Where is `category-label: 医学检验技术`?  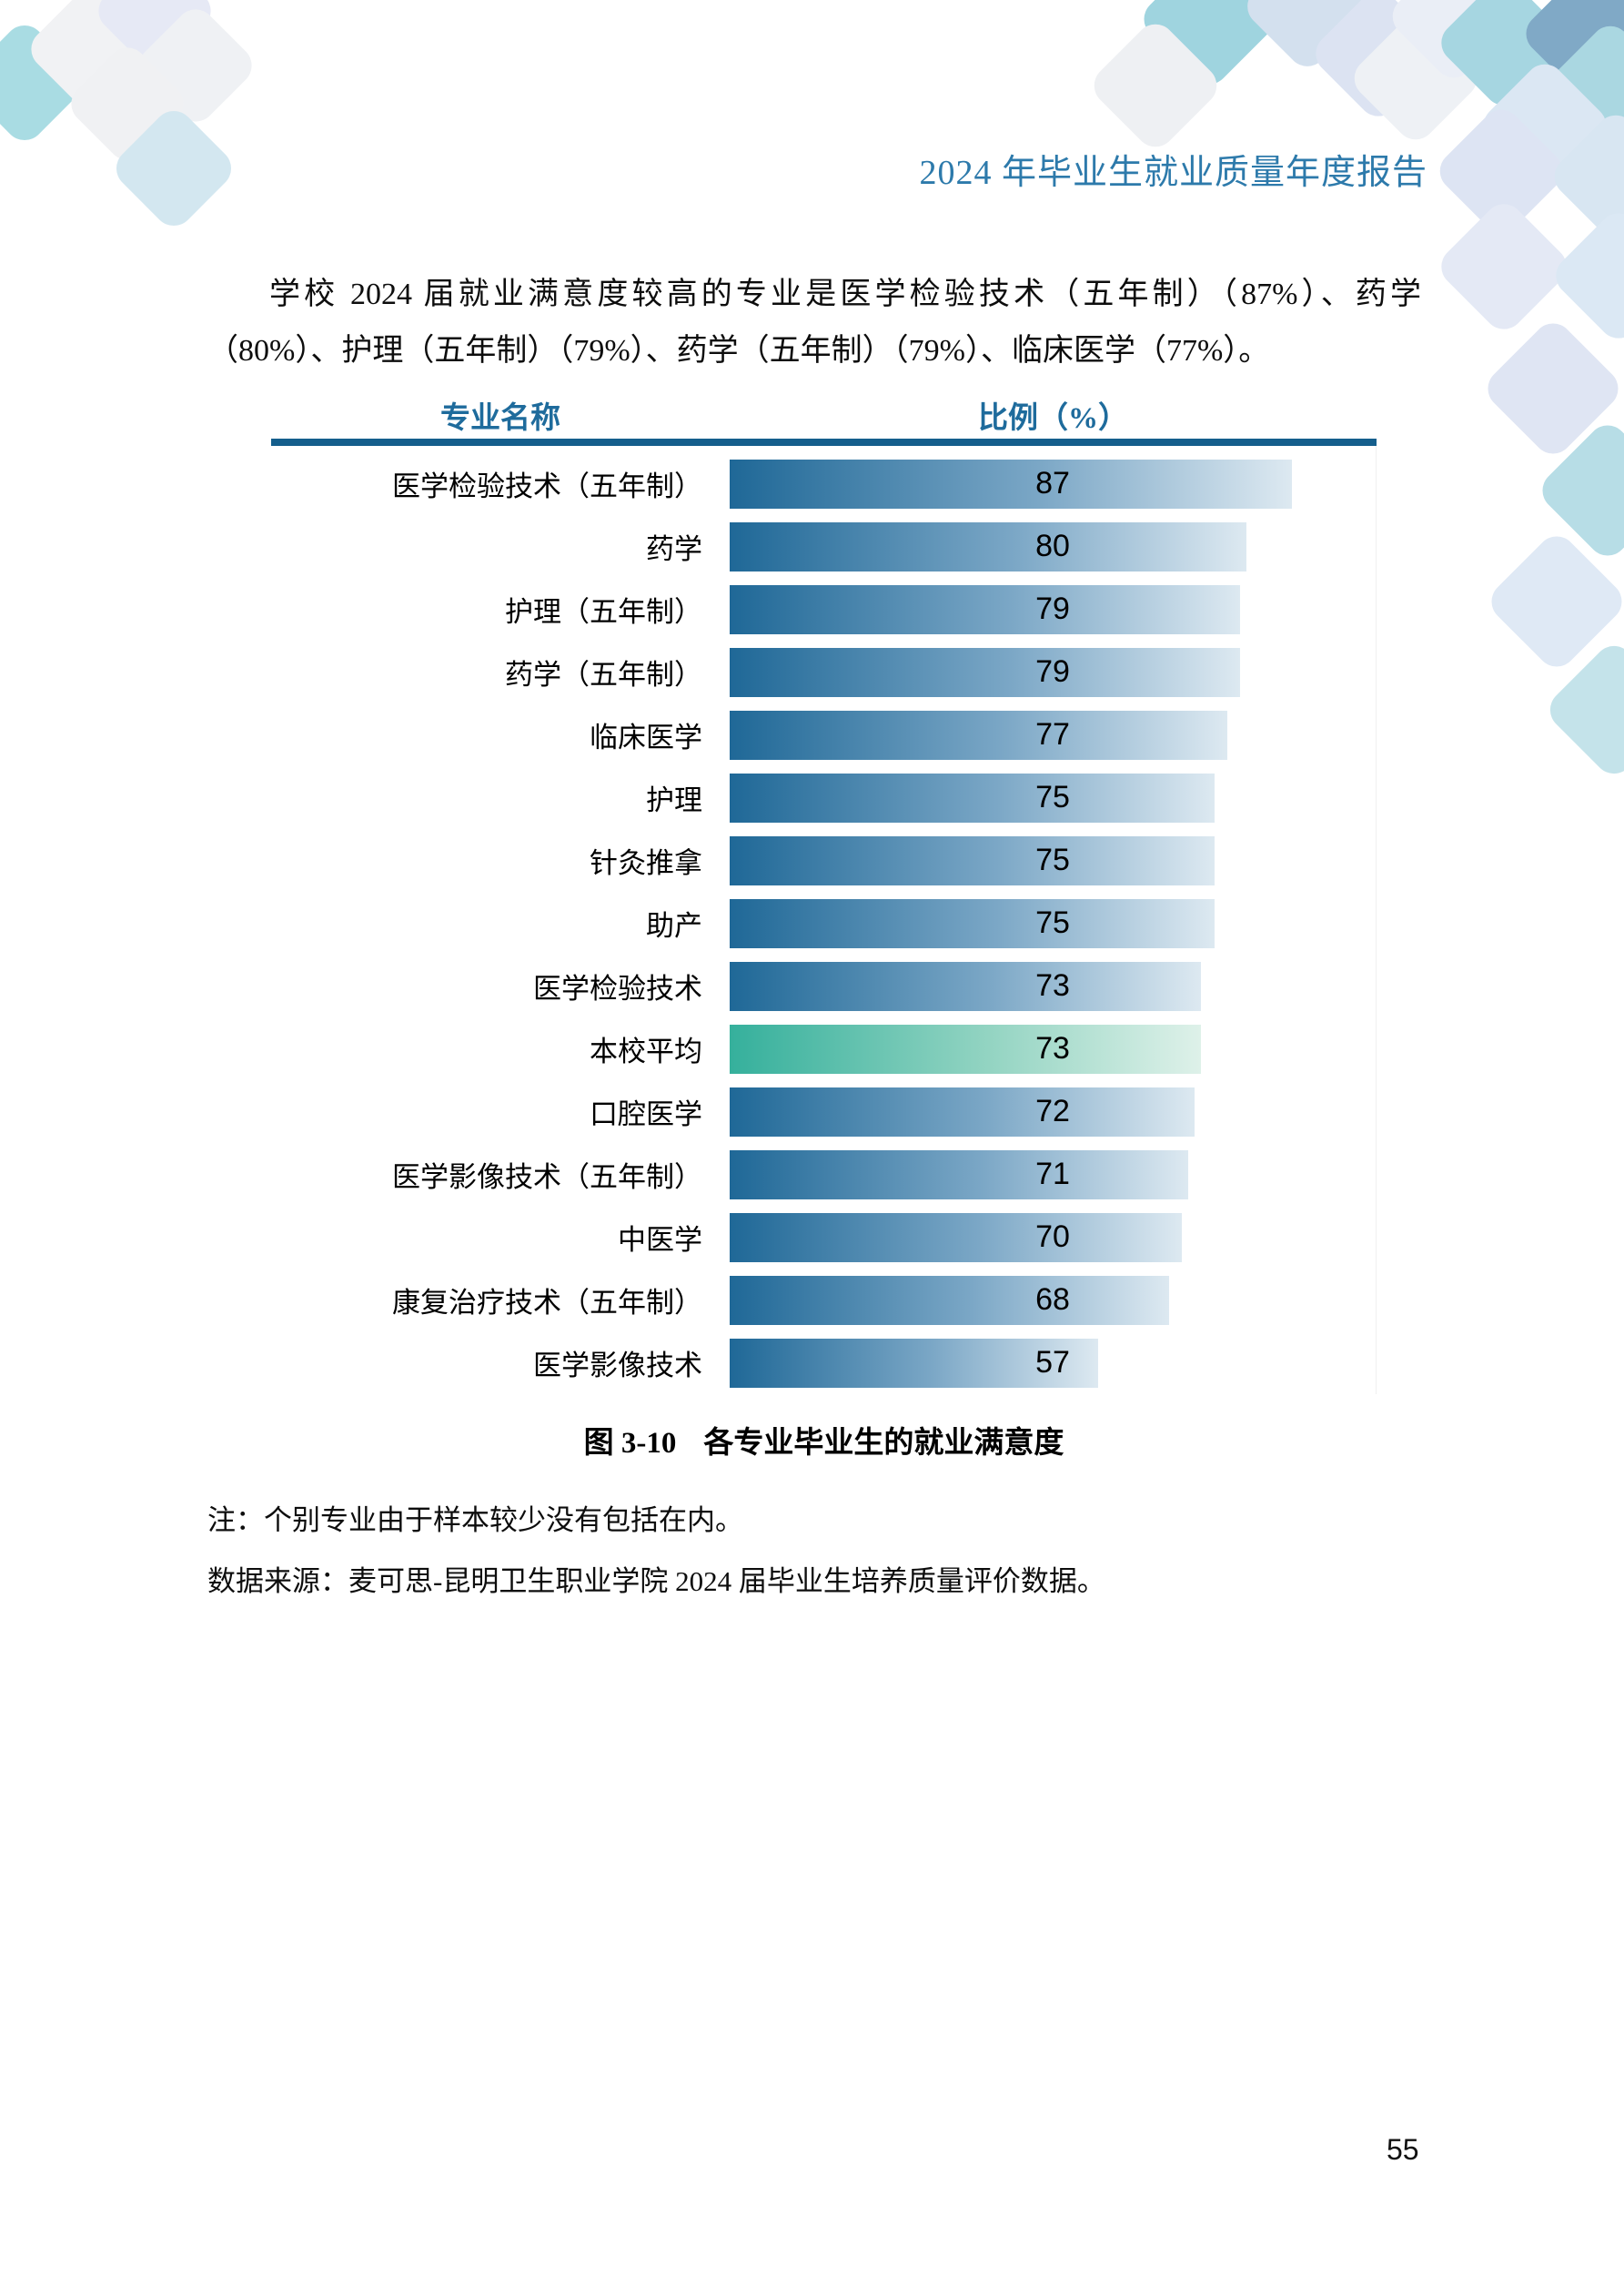
category-label: 医学检验技术 is located at coordinates (617, 989).